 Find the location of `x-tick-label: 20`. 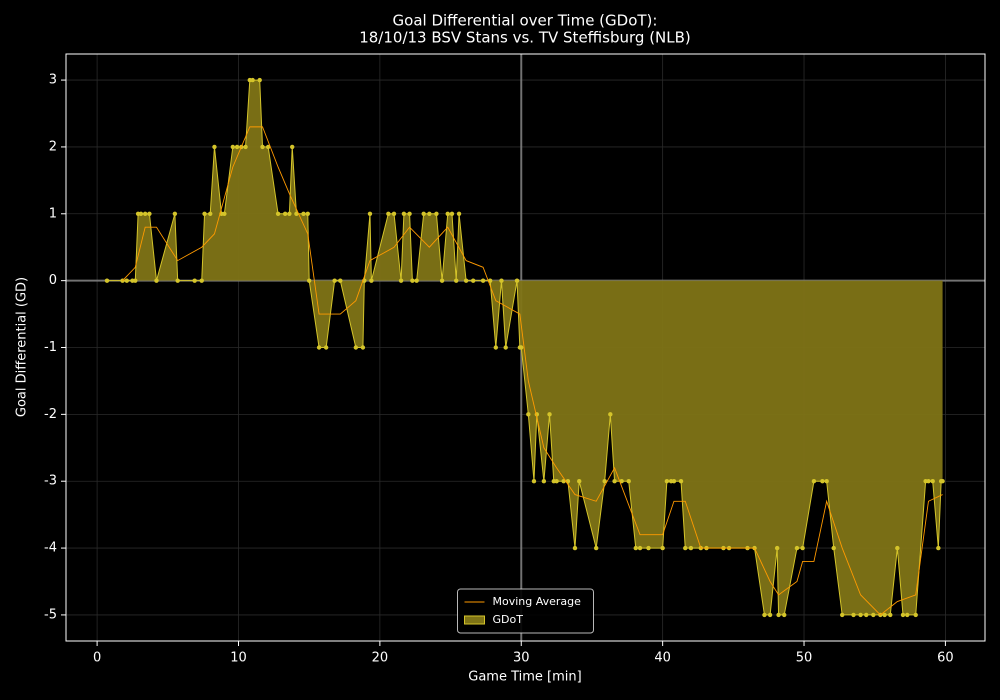

x-tick-label: 20 is located at coordinates (380, 658).